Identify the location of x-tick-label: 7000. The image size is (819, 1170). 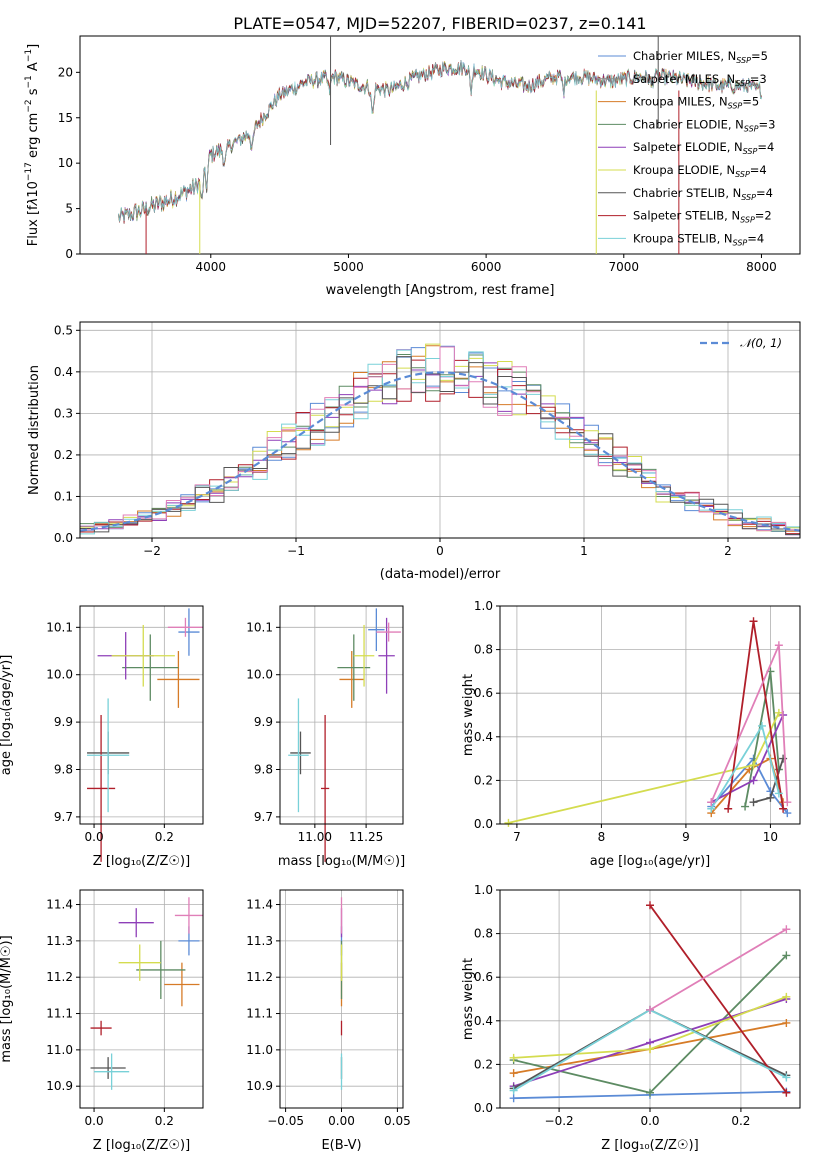
(624, 267).